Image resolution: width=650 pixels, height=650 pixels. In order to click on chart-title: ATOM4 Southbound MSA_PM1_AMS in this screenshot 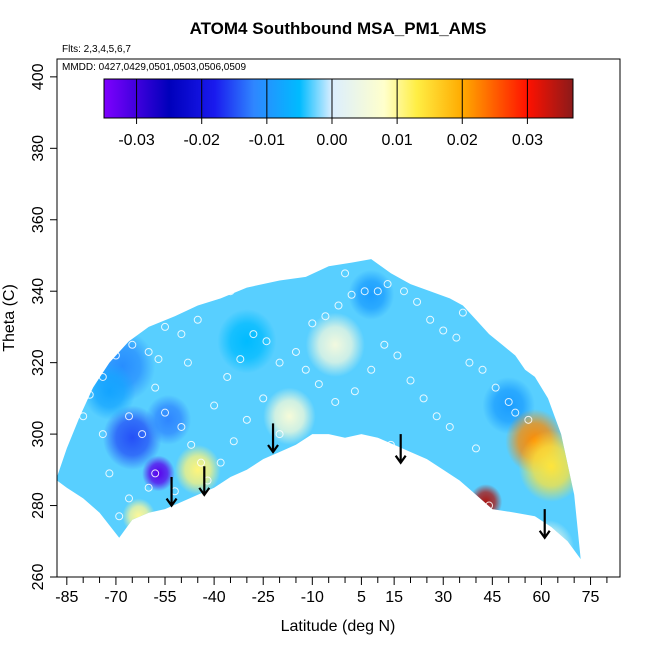, I will do `click(338, 28)`.